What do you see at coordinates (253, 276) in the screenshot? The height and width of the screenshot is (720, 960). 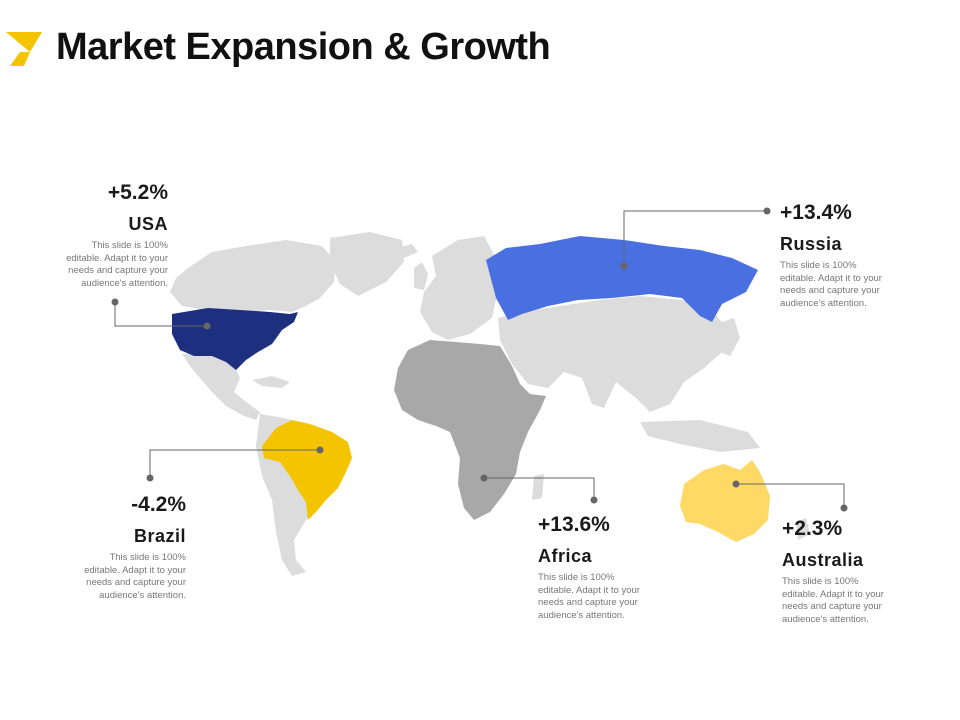 I see `canada-shape` at bounding box center [253, 276].